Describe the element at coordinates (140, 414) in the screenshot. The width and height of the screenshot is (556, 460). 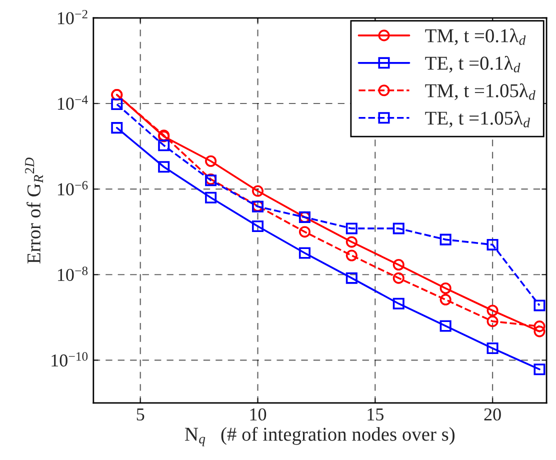
I see `x-tick-label: 5` at that location.